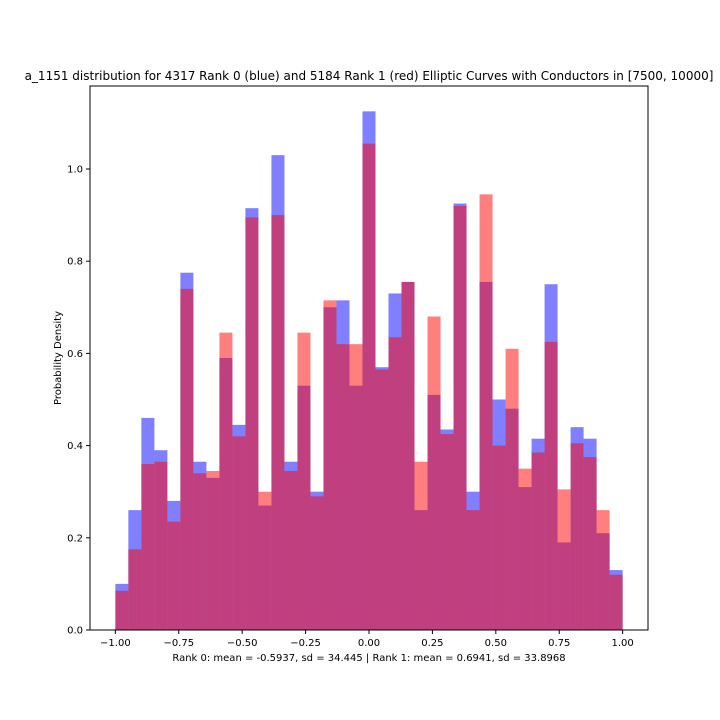 This screenshot has height=720, width=720. Describe the element at coordinates (623, 643) in the screenshot. I see `x-tick-label: 1.00` at that location.